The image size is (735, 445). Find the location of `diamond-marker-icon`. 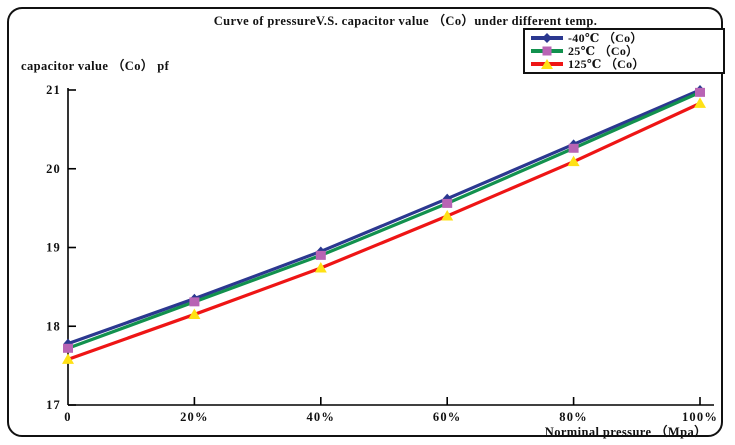

diamond-marker-icon is located at coordinates (547, 37).